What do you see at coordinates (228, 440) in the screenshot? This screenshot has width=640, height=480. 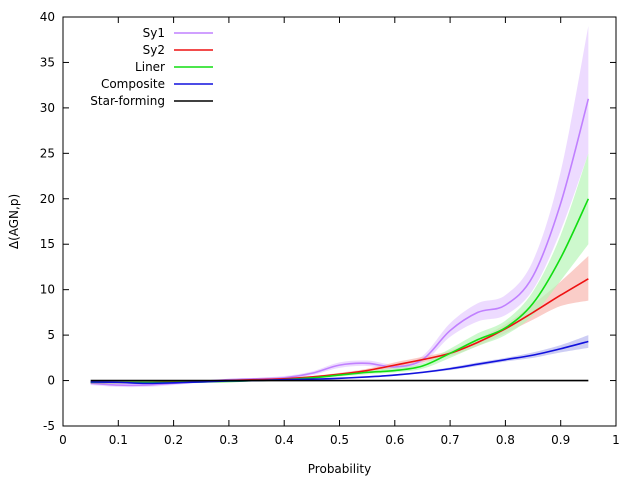 I see `x-tick-label: 0.3` at bounding box center [228, 440].